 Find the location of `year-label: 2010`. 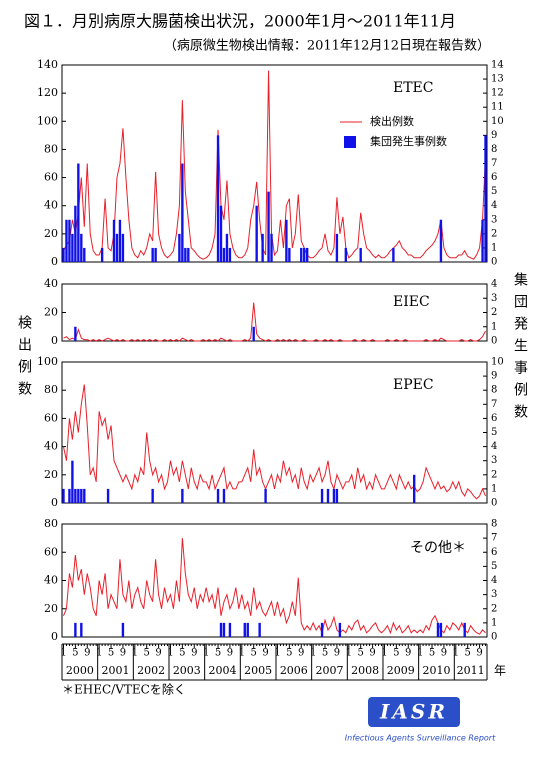

year-label: 2010 is located at coordinates (436, 670).